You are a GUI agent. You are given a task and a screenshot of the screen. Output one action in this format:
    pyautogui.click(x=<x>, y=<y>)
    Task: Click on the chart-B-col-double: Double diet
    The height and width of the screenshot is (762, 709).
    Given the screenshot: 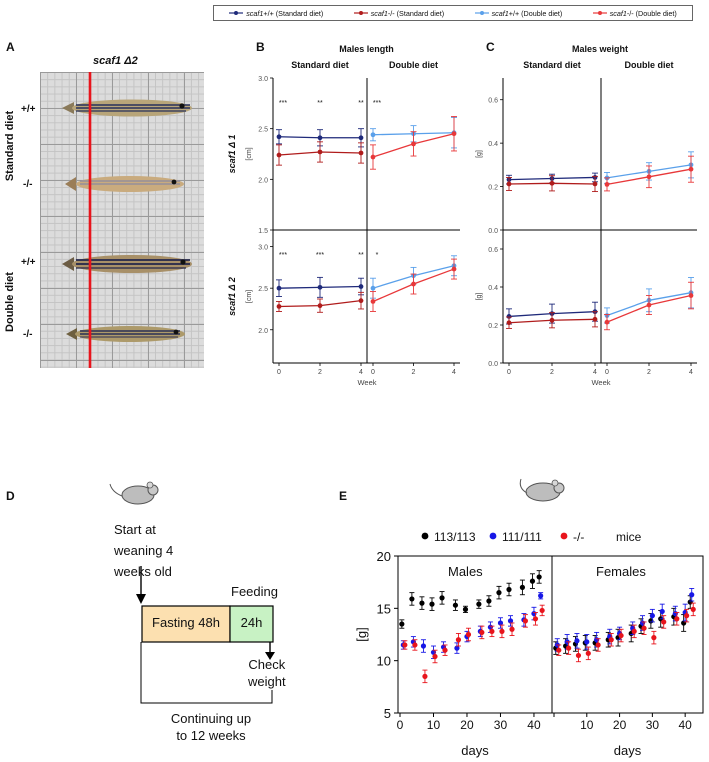 What is the action you would take?
    pyautogui.click(x=413, y=65)
    